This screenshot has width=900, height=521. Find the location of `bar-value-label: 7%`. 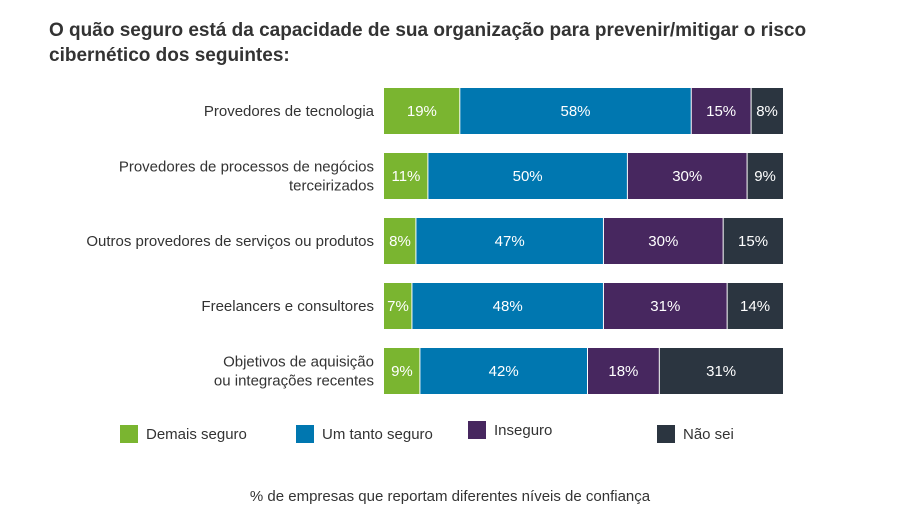

bar-value-label: 7% is located at coordinates (398, 306).